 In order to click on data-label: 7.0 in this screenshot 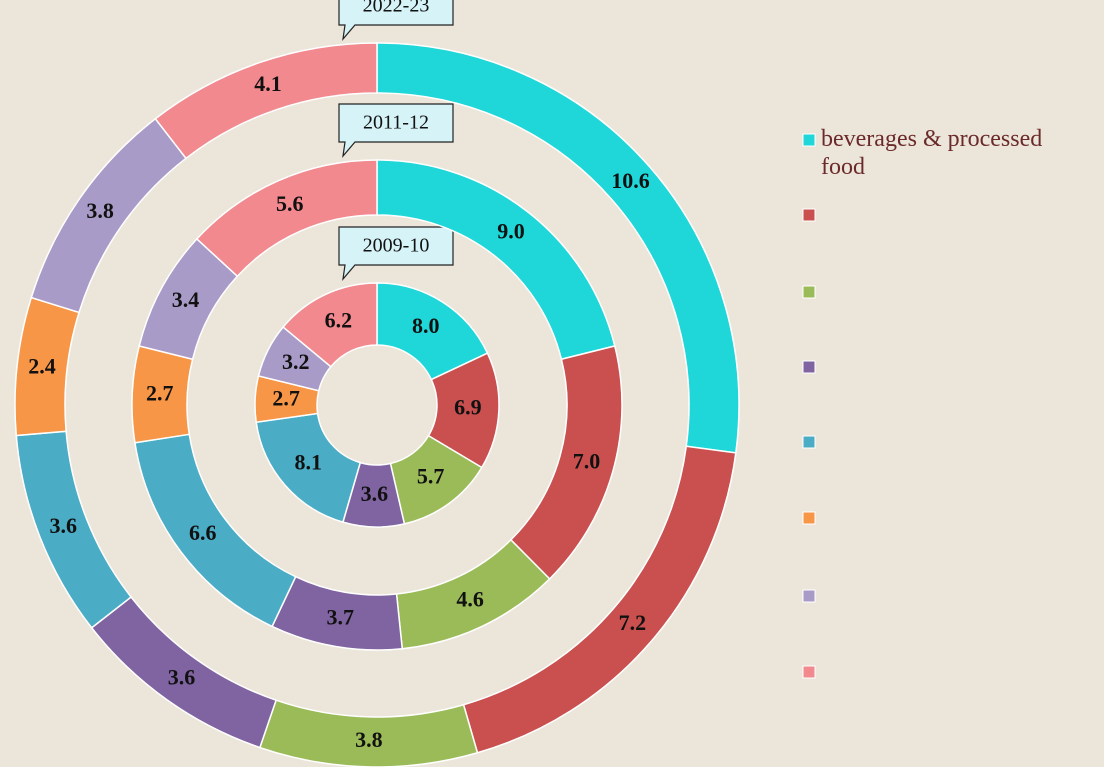, I will do `click(587, 461)`.